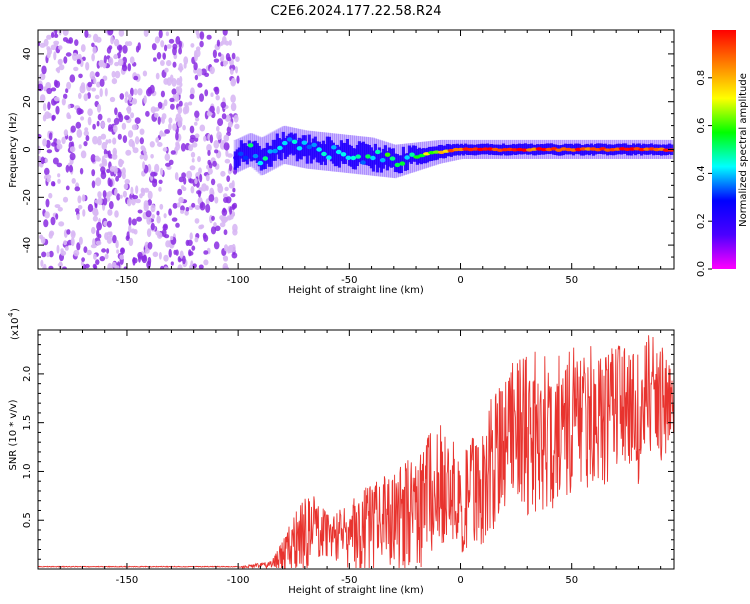  Describe the element at coordinates (27, 197) in the screenshot. I see `spectrogram-y-tick-label: -20` at that location.